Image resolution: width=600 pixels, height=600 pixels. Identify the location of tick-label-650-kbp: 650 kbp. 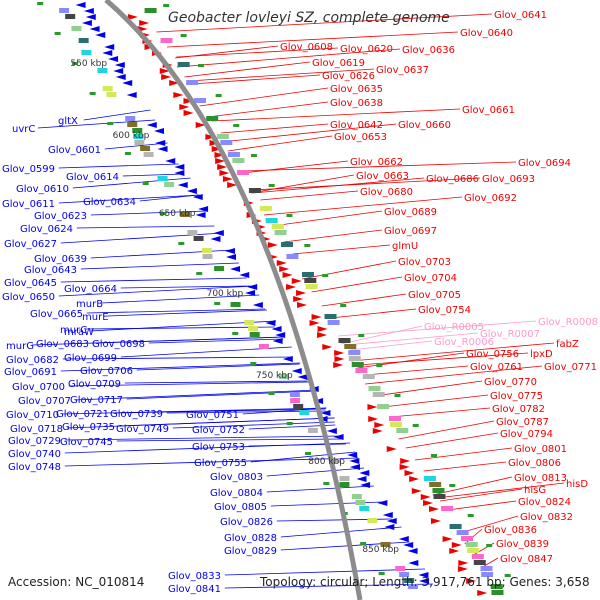
(177, 214).